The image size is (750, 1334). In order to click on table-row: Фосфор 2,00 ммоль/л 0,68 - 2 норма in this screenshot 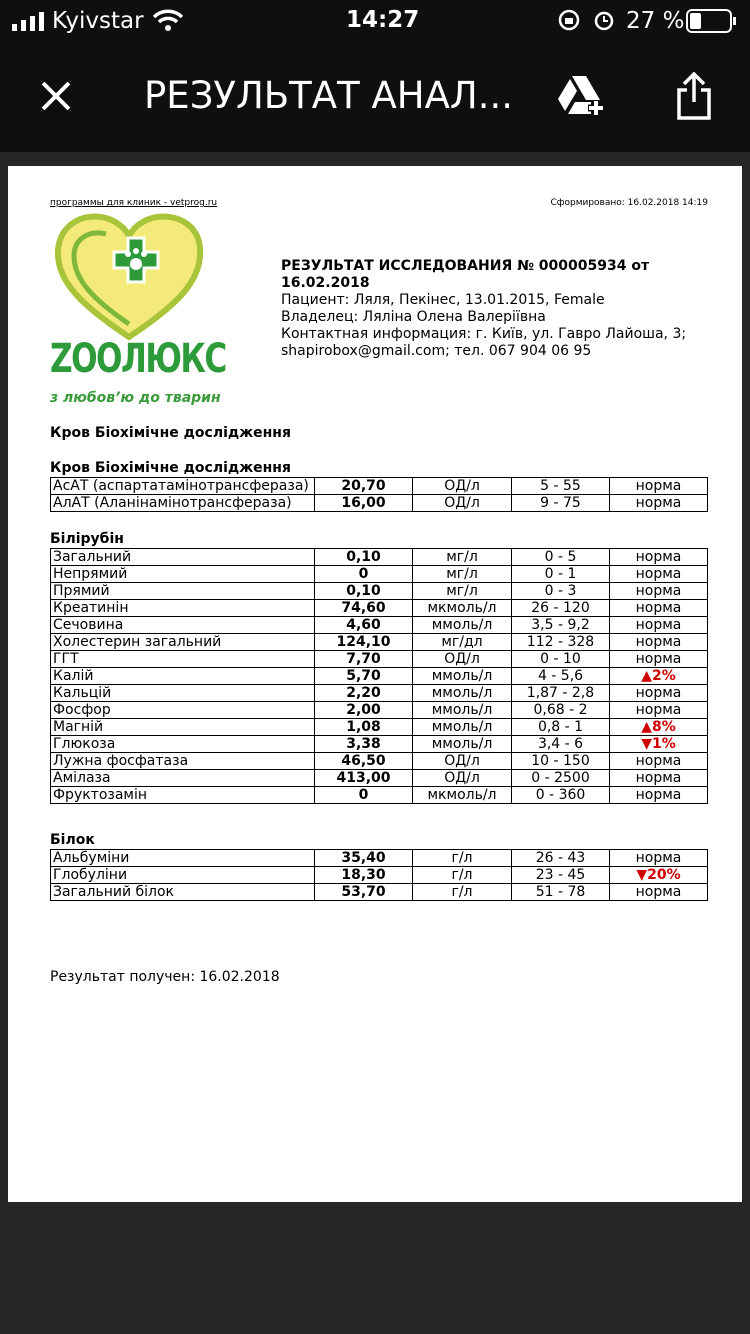, I will do `click(379, 710)`.